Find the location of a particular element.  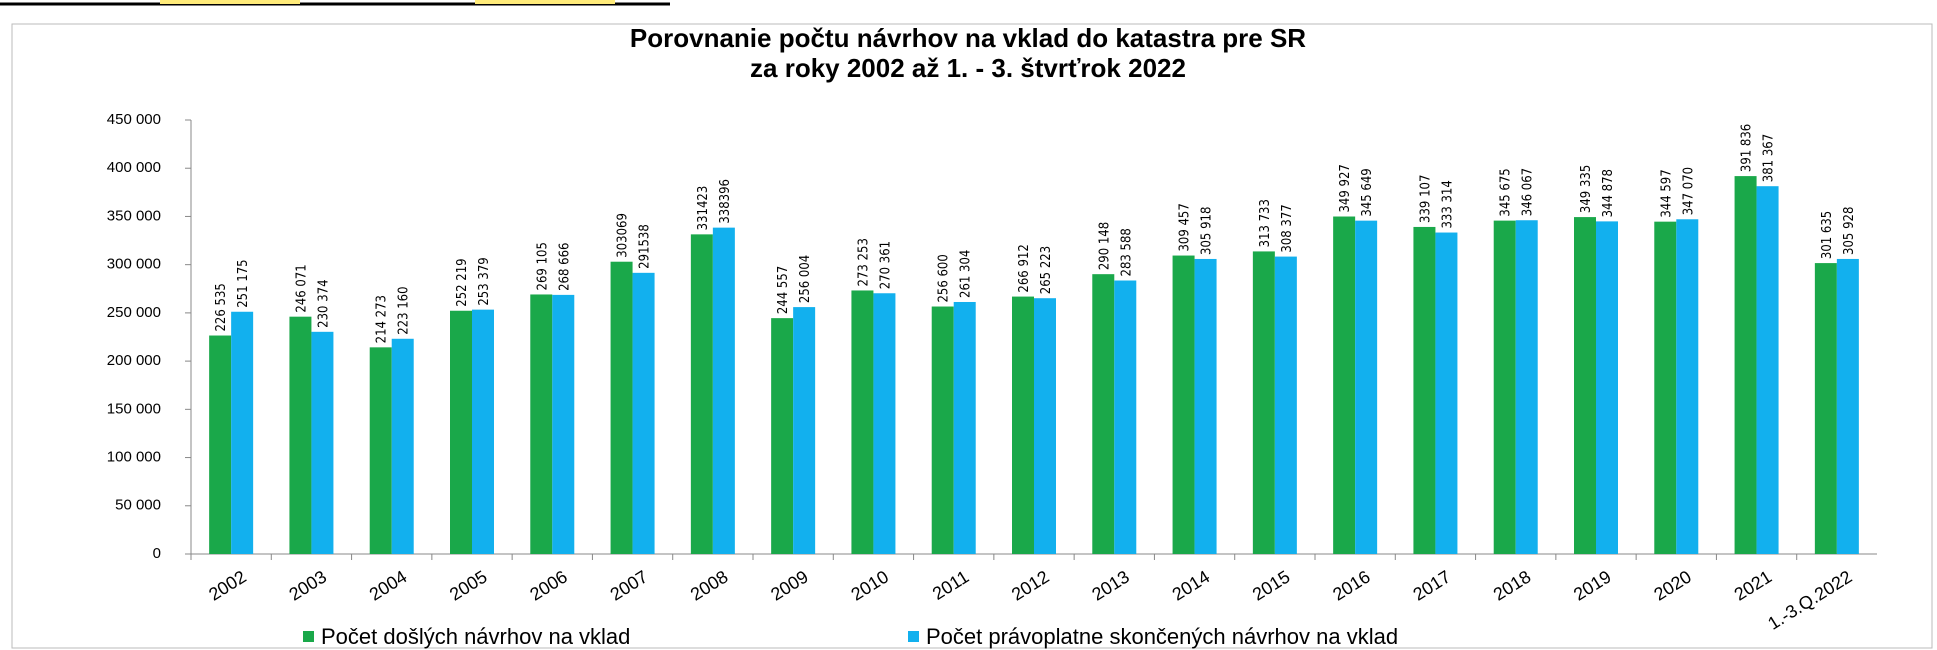

x-tick-label: 2017 is located at coordinates (1432, 585).